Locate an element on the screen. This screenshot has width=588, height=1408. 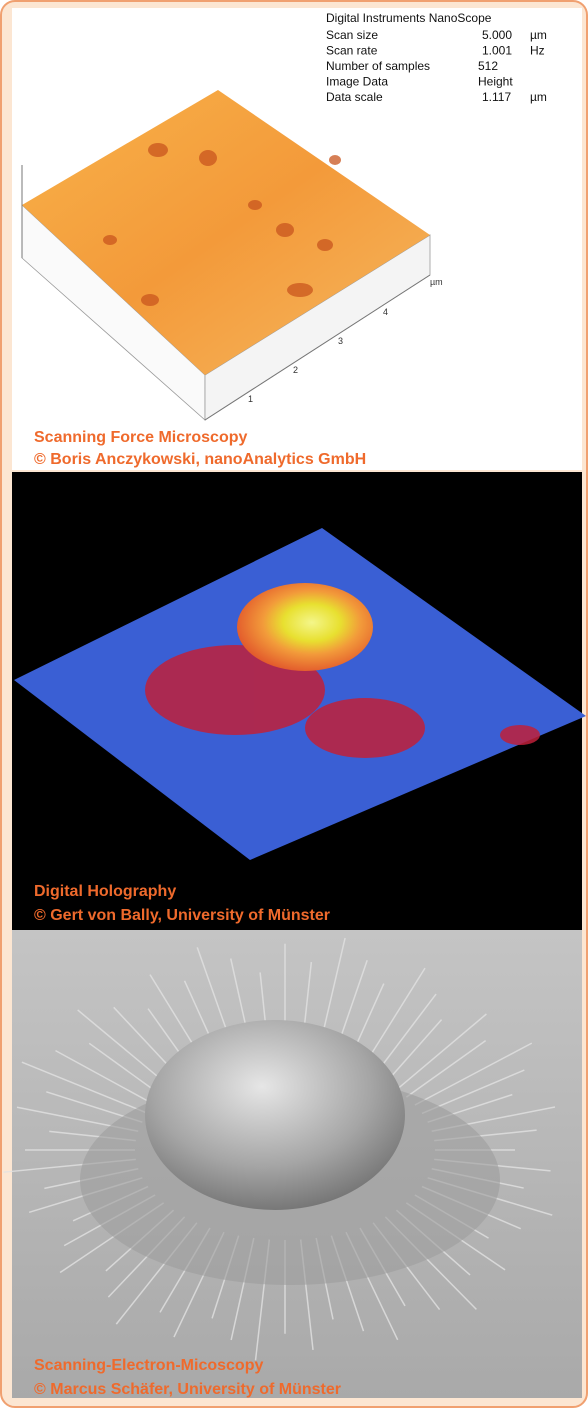
info-cell: Scan size is located at coordinates (352, 35).